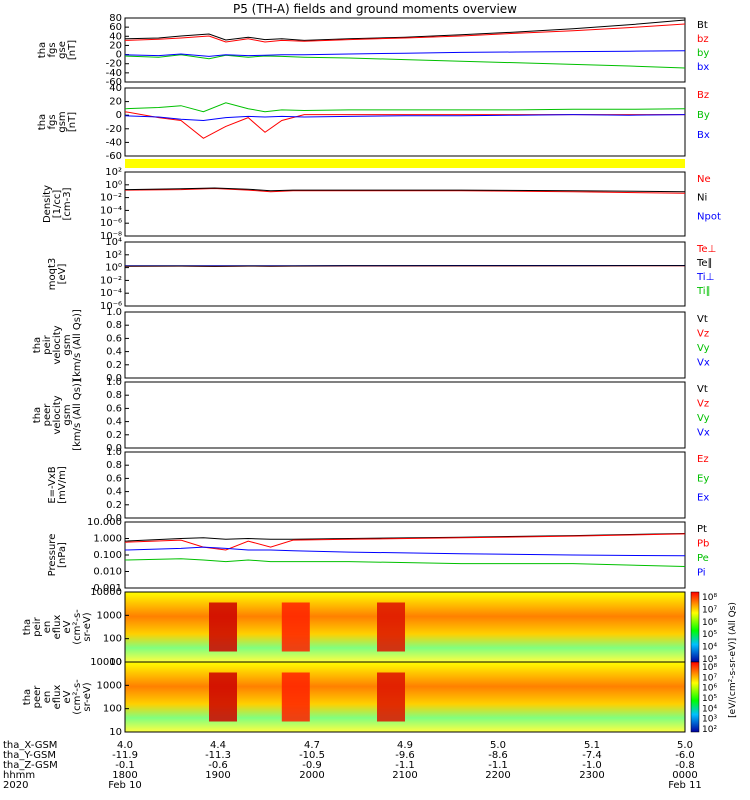 The height and width of the screenshot is (800, 750). Describe the element at coordinates (62, 485) in the screenshot. I see `y-axis-label: [mV/m]` at that location.